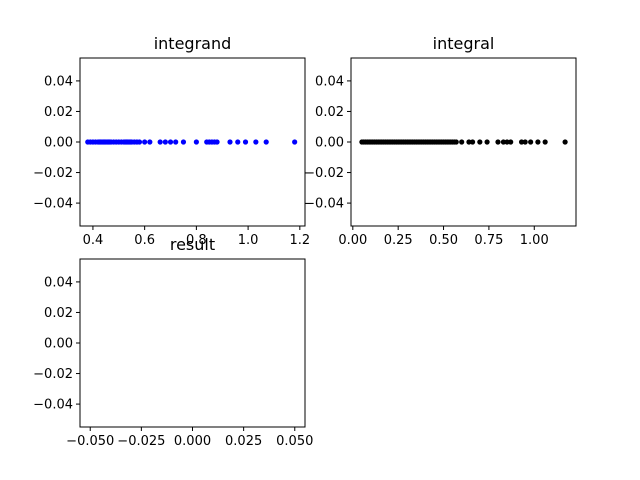  What do you see at coordinates (192, 343) in the screenshot?
I see `axes-frame` at bounding box center [192, 343].